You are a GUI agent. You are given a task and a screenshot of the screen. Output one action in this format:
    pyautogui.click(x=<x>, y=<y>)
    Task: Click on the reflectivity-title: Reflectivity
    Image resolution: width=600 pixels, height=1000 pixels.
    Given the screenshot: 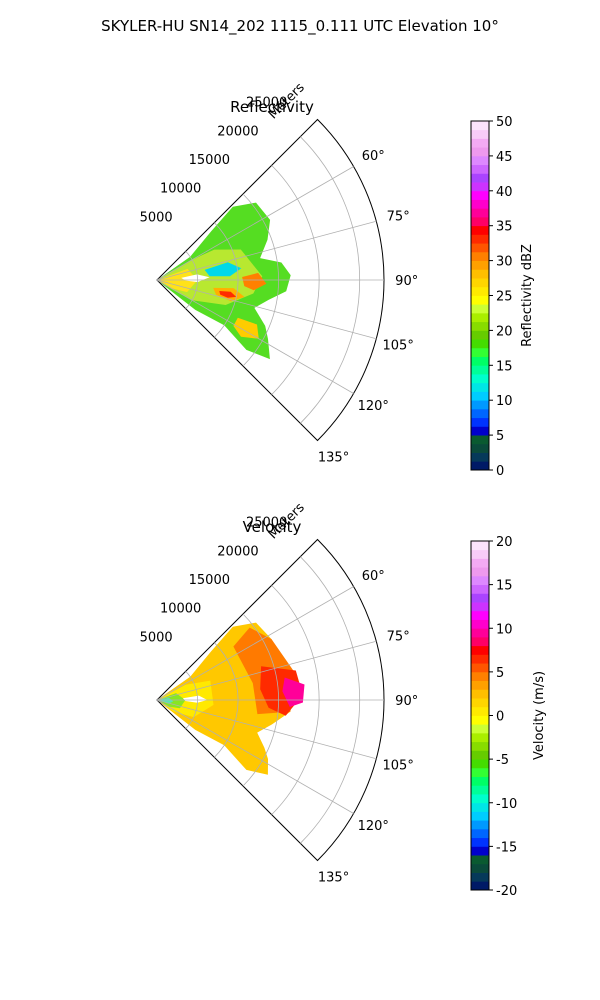 What is the action you would take?
    pyautogui.click(x=272, y=107)
    